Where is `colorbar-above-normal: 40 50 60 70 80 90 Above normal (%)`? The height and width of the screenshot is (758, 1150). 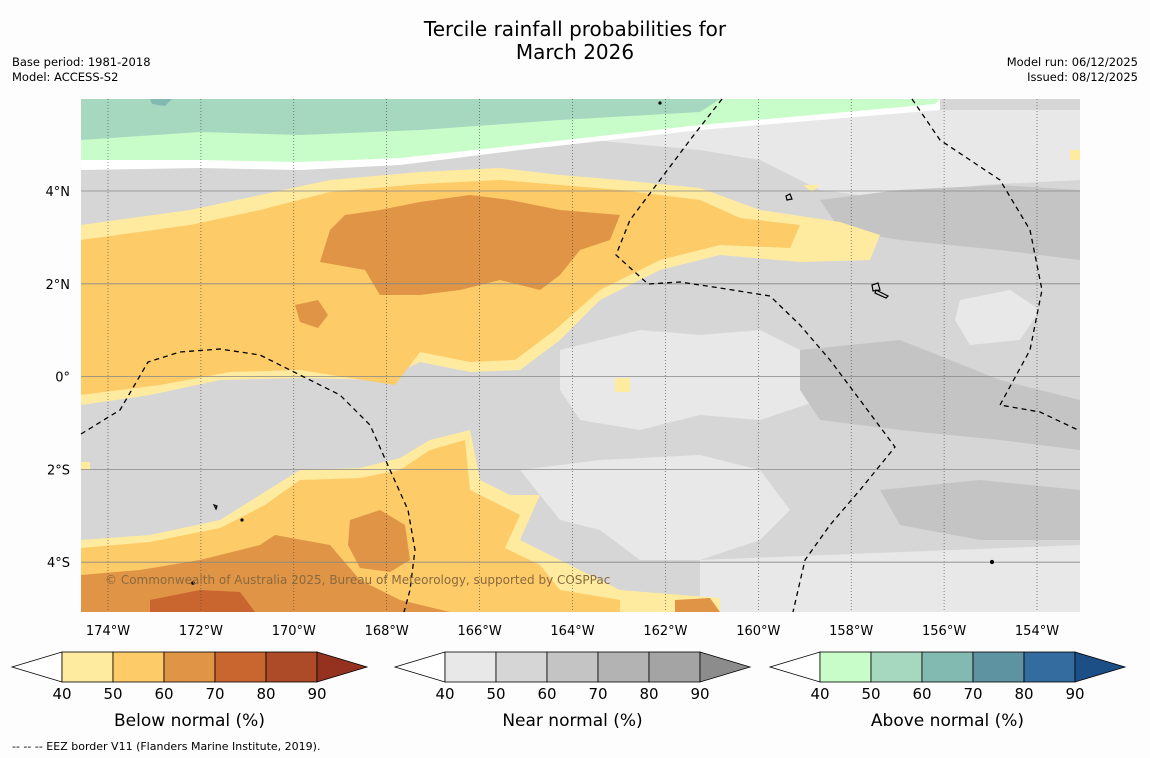
colorbar-above-normal: 40 50 60 70 80 90 Above normal (%) is located at coordinates (947, 691).